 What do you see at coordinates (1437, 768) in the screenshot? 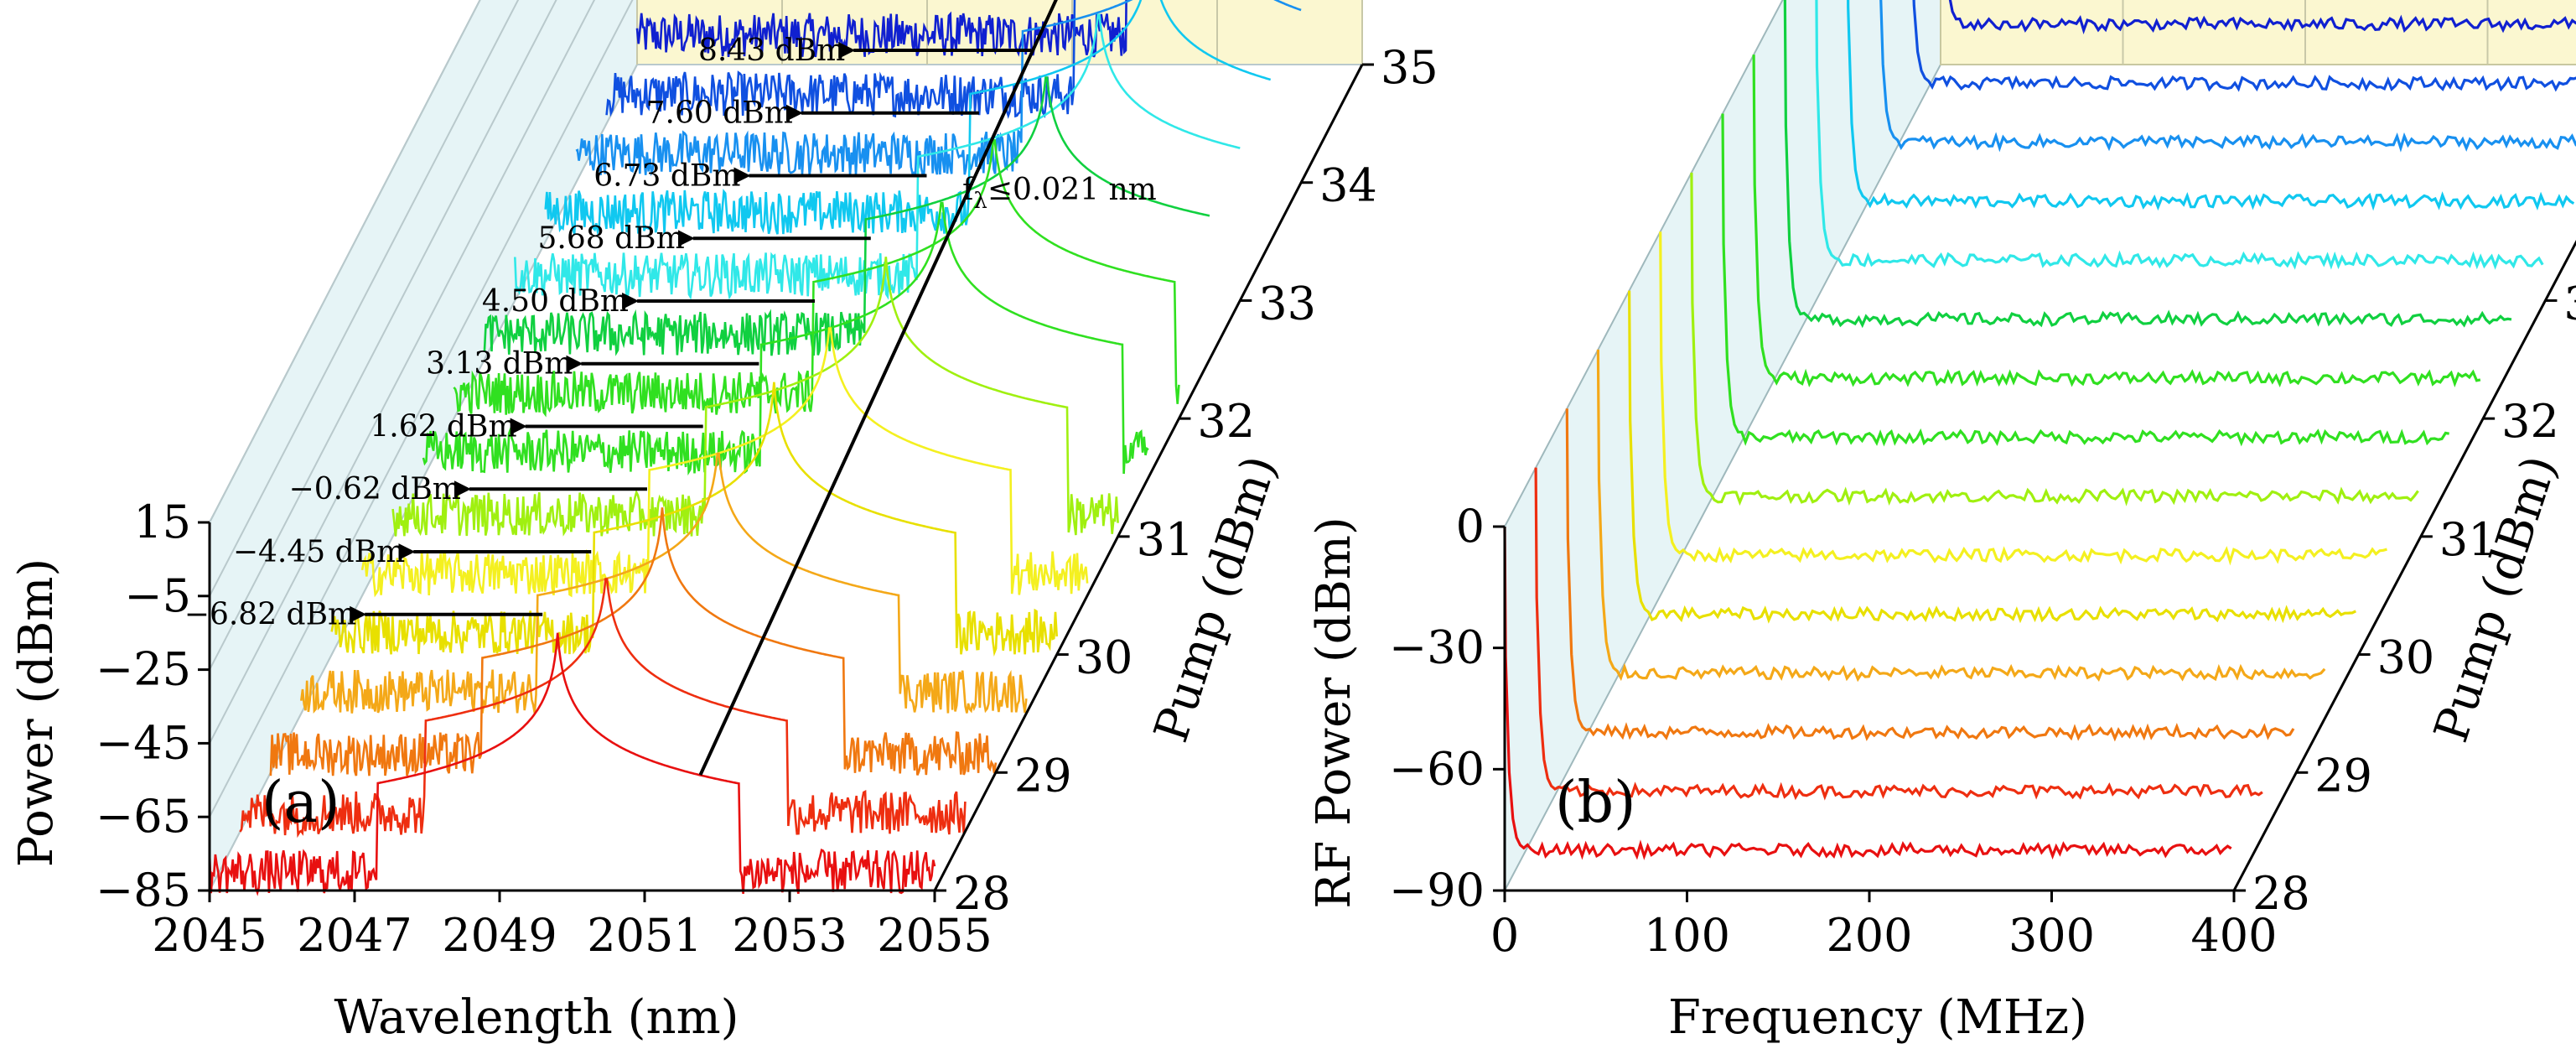
I see `y-tick-label: −60` at bounding box center [1437, 768].